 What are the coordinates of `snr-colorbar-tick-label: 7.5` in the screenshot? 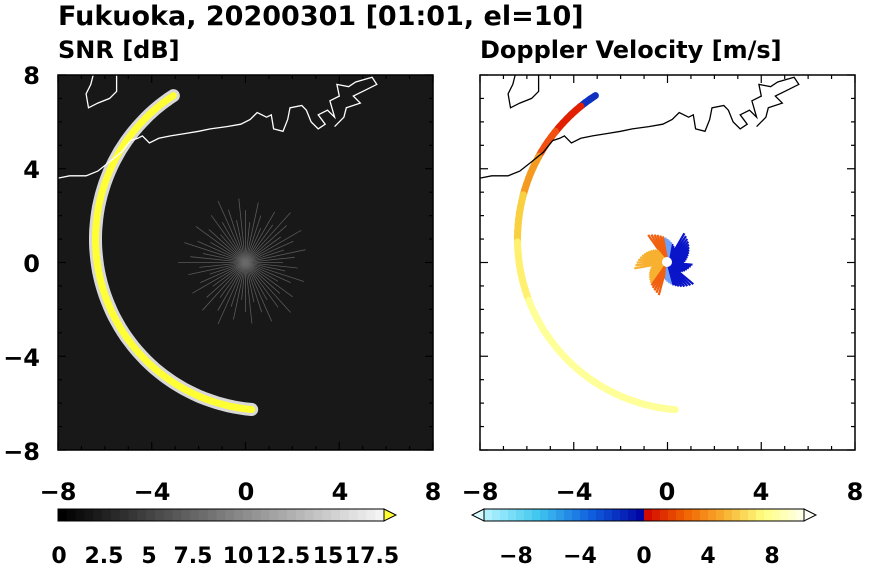 It's located at (193, 556).